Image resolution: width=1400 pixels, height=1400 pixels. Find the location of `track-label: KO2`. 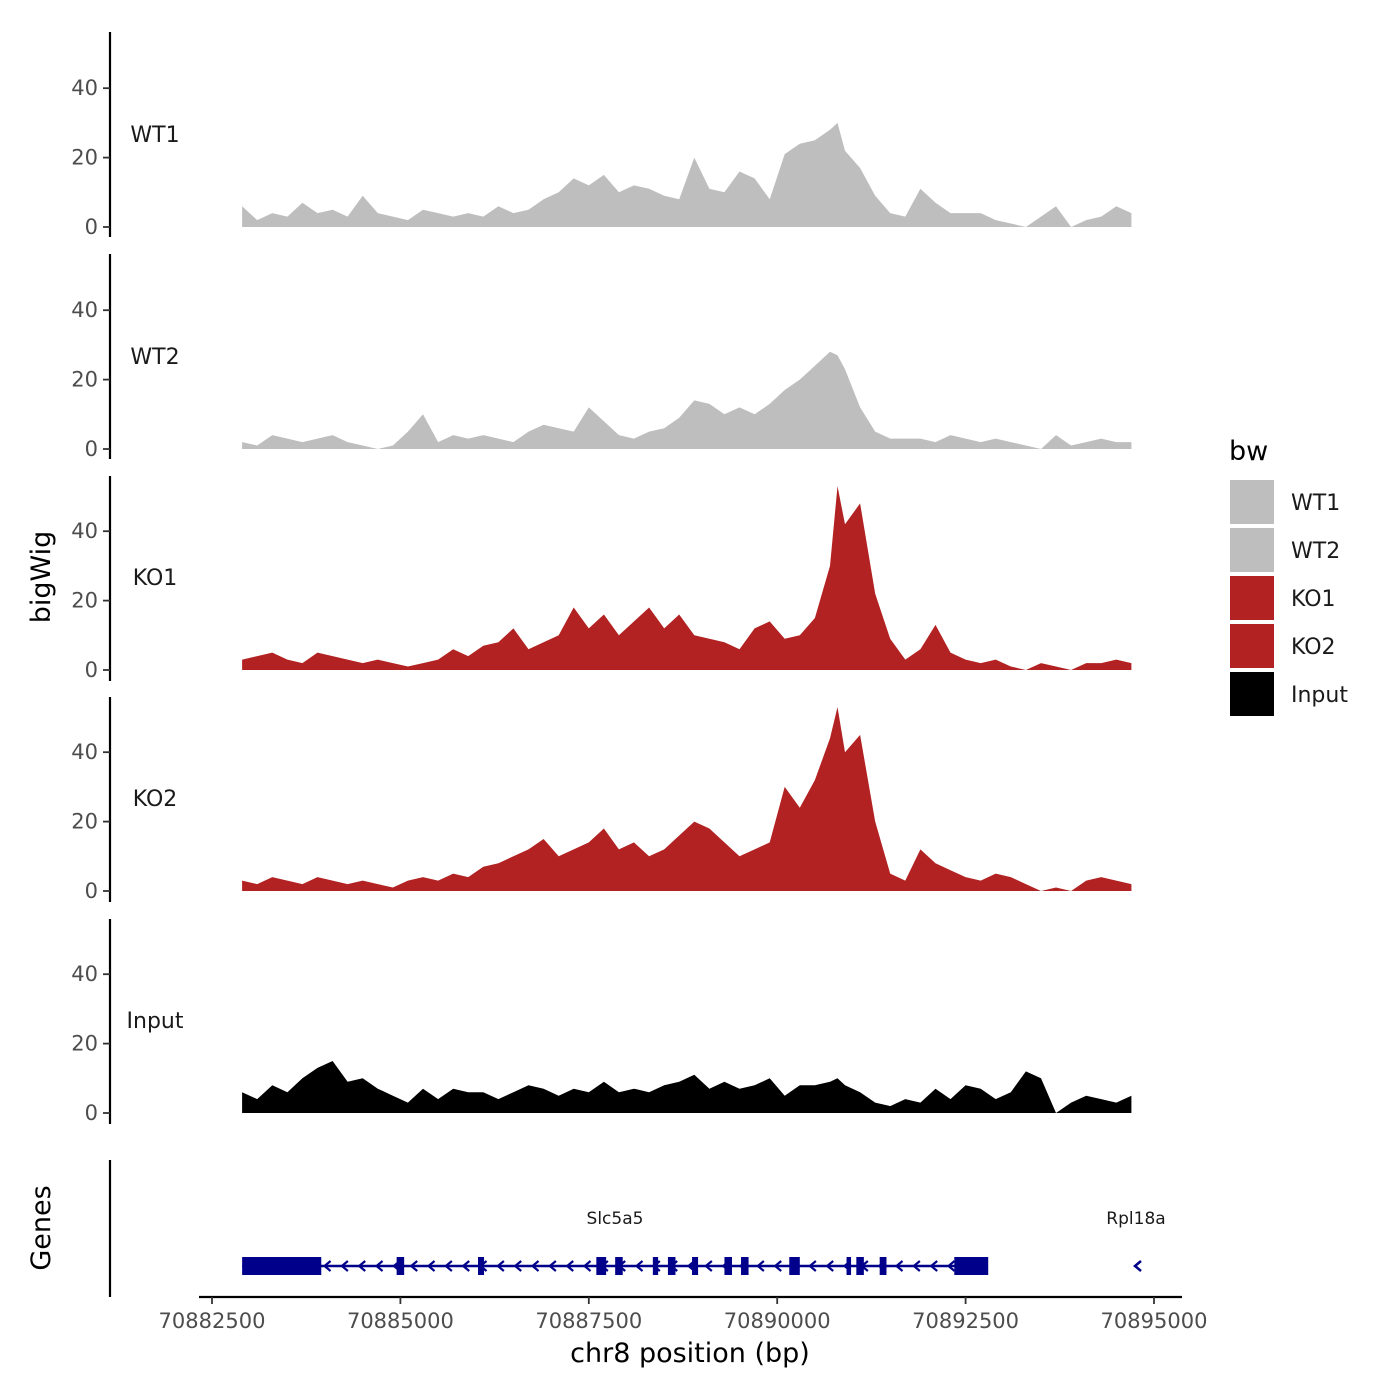

track-label: KO2 is located at coordinates (155, 799).